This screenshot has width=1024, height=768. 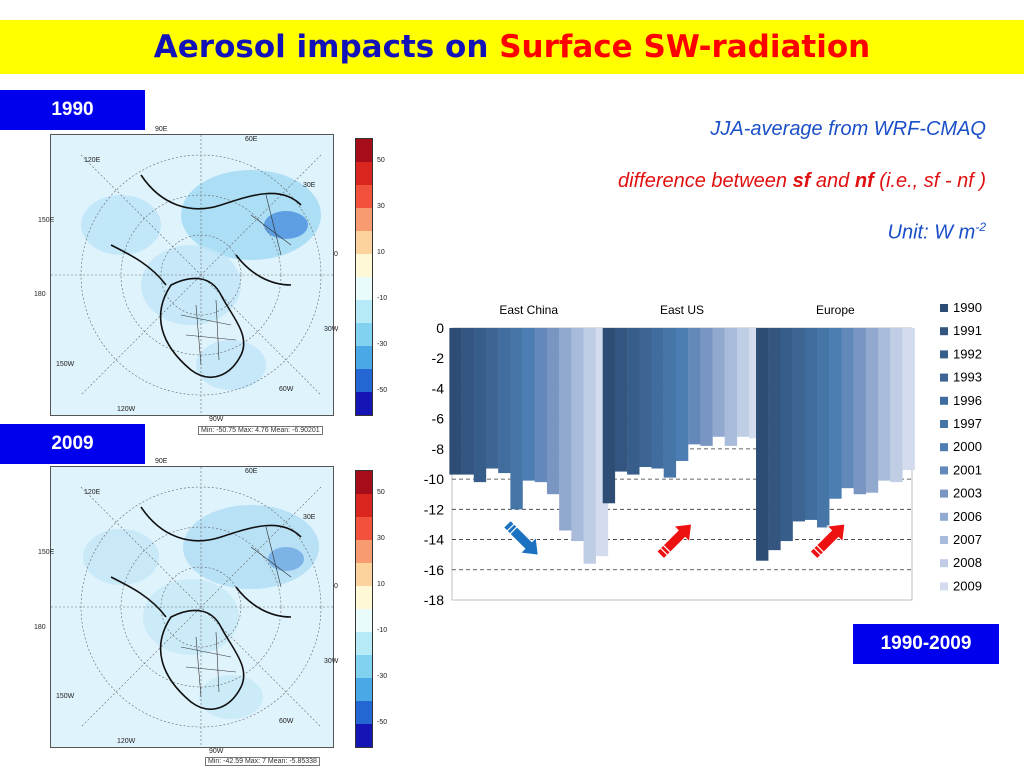 I want to click on polar-map-2009, so click(x=192, y=607).